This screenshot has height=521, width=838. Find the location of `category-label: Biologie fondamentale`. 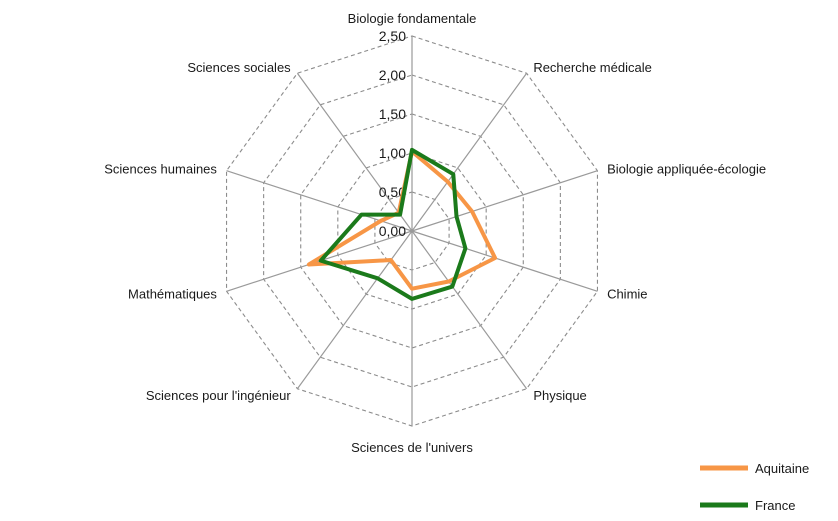

category-label: Biologie fondamentale is located at coordinates (412, 18).